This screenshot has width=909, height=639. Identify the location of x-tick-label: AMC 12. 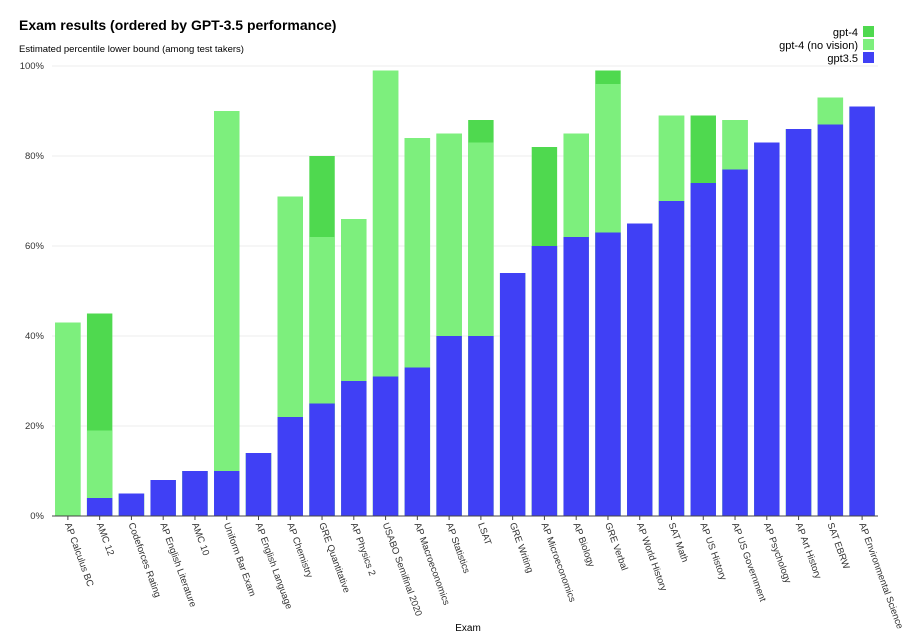
(105, 539).